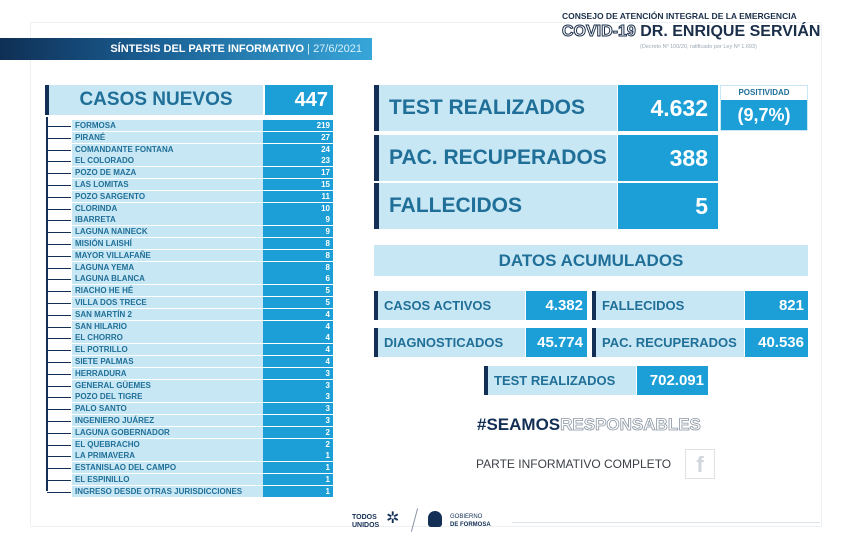 Image resolution: width=850 pixels, height=547 pixels. What do you see at coordinates (167, 409) in the screenshot?
I see `locality-name: PALO SANTO` at bounding box center [167, 409].